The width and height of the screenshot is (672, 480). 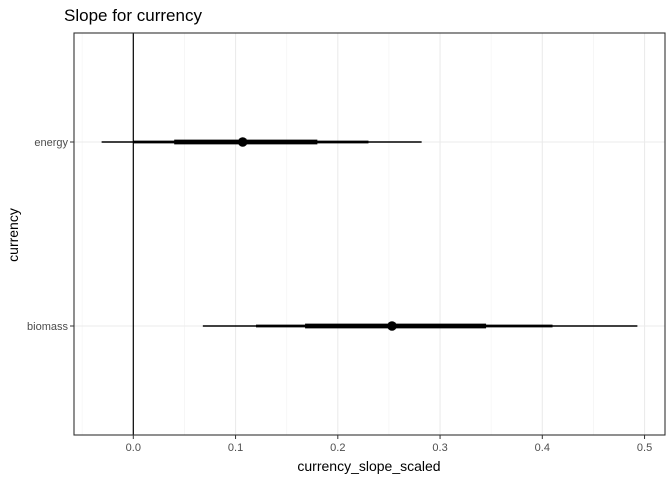 I want to click on point-estimate-energy, so click(x=242, y=142).